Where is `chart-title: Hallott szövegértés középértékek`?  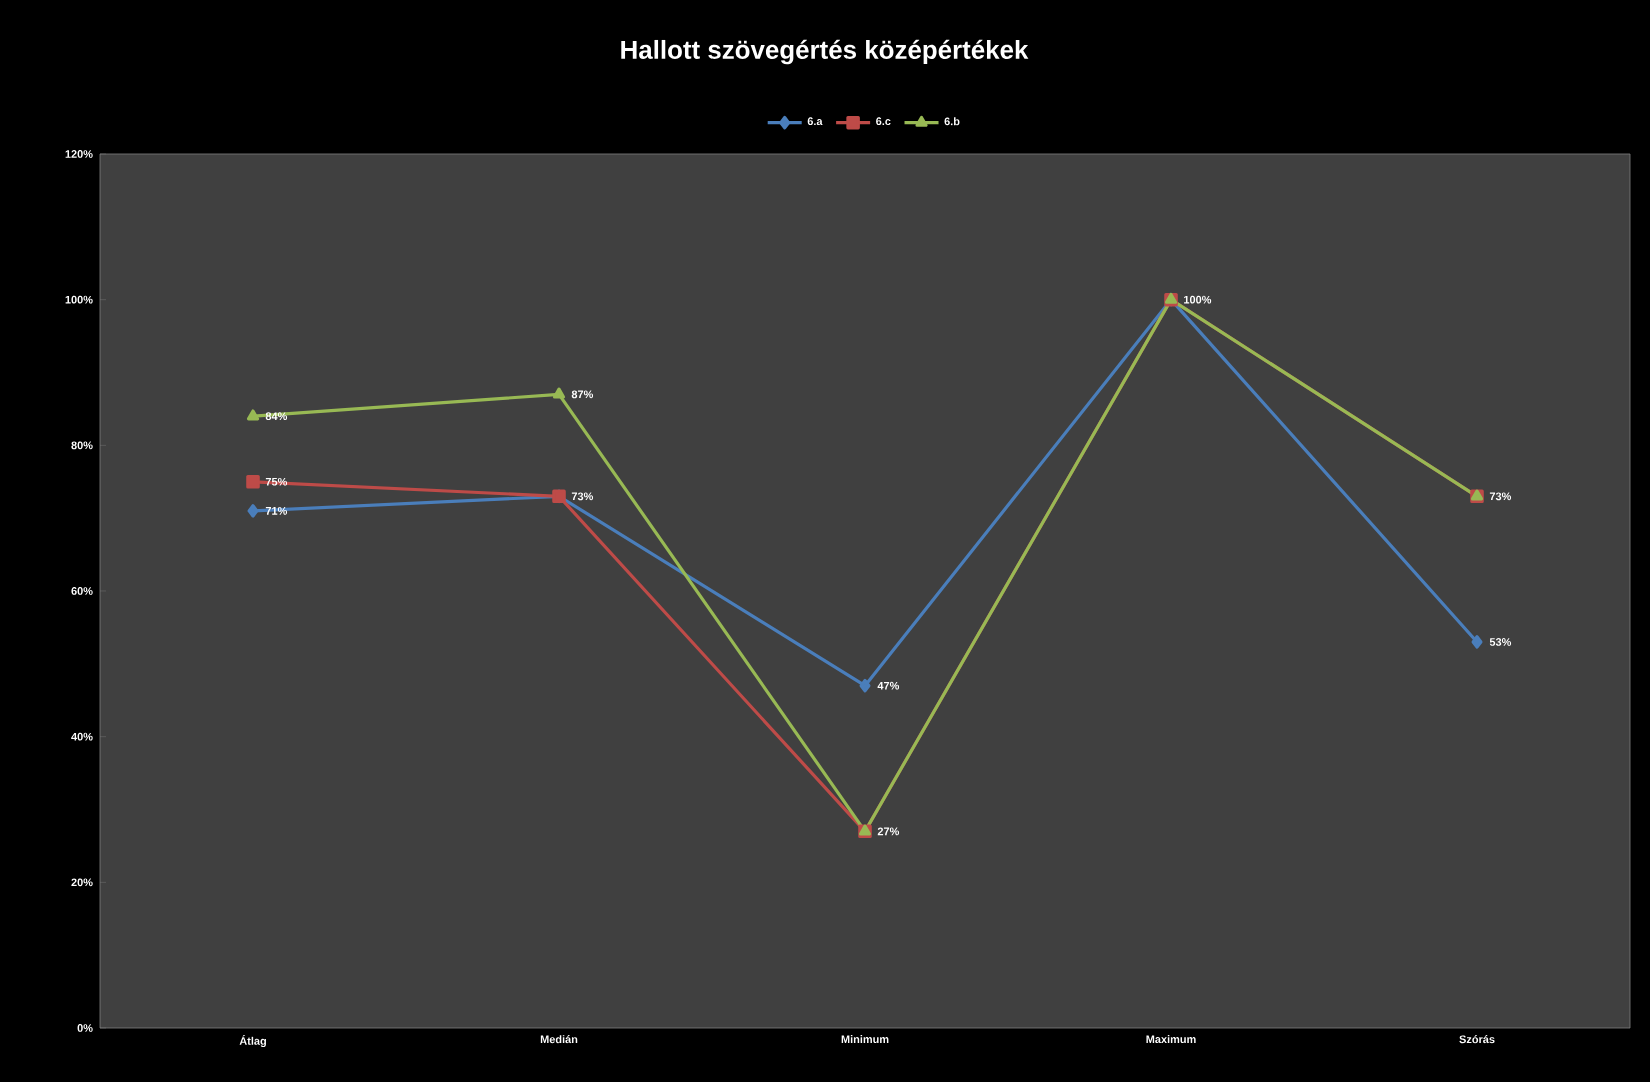
chart-title: Hallott szövegértés középértékek is located at coordinates (825, 52).